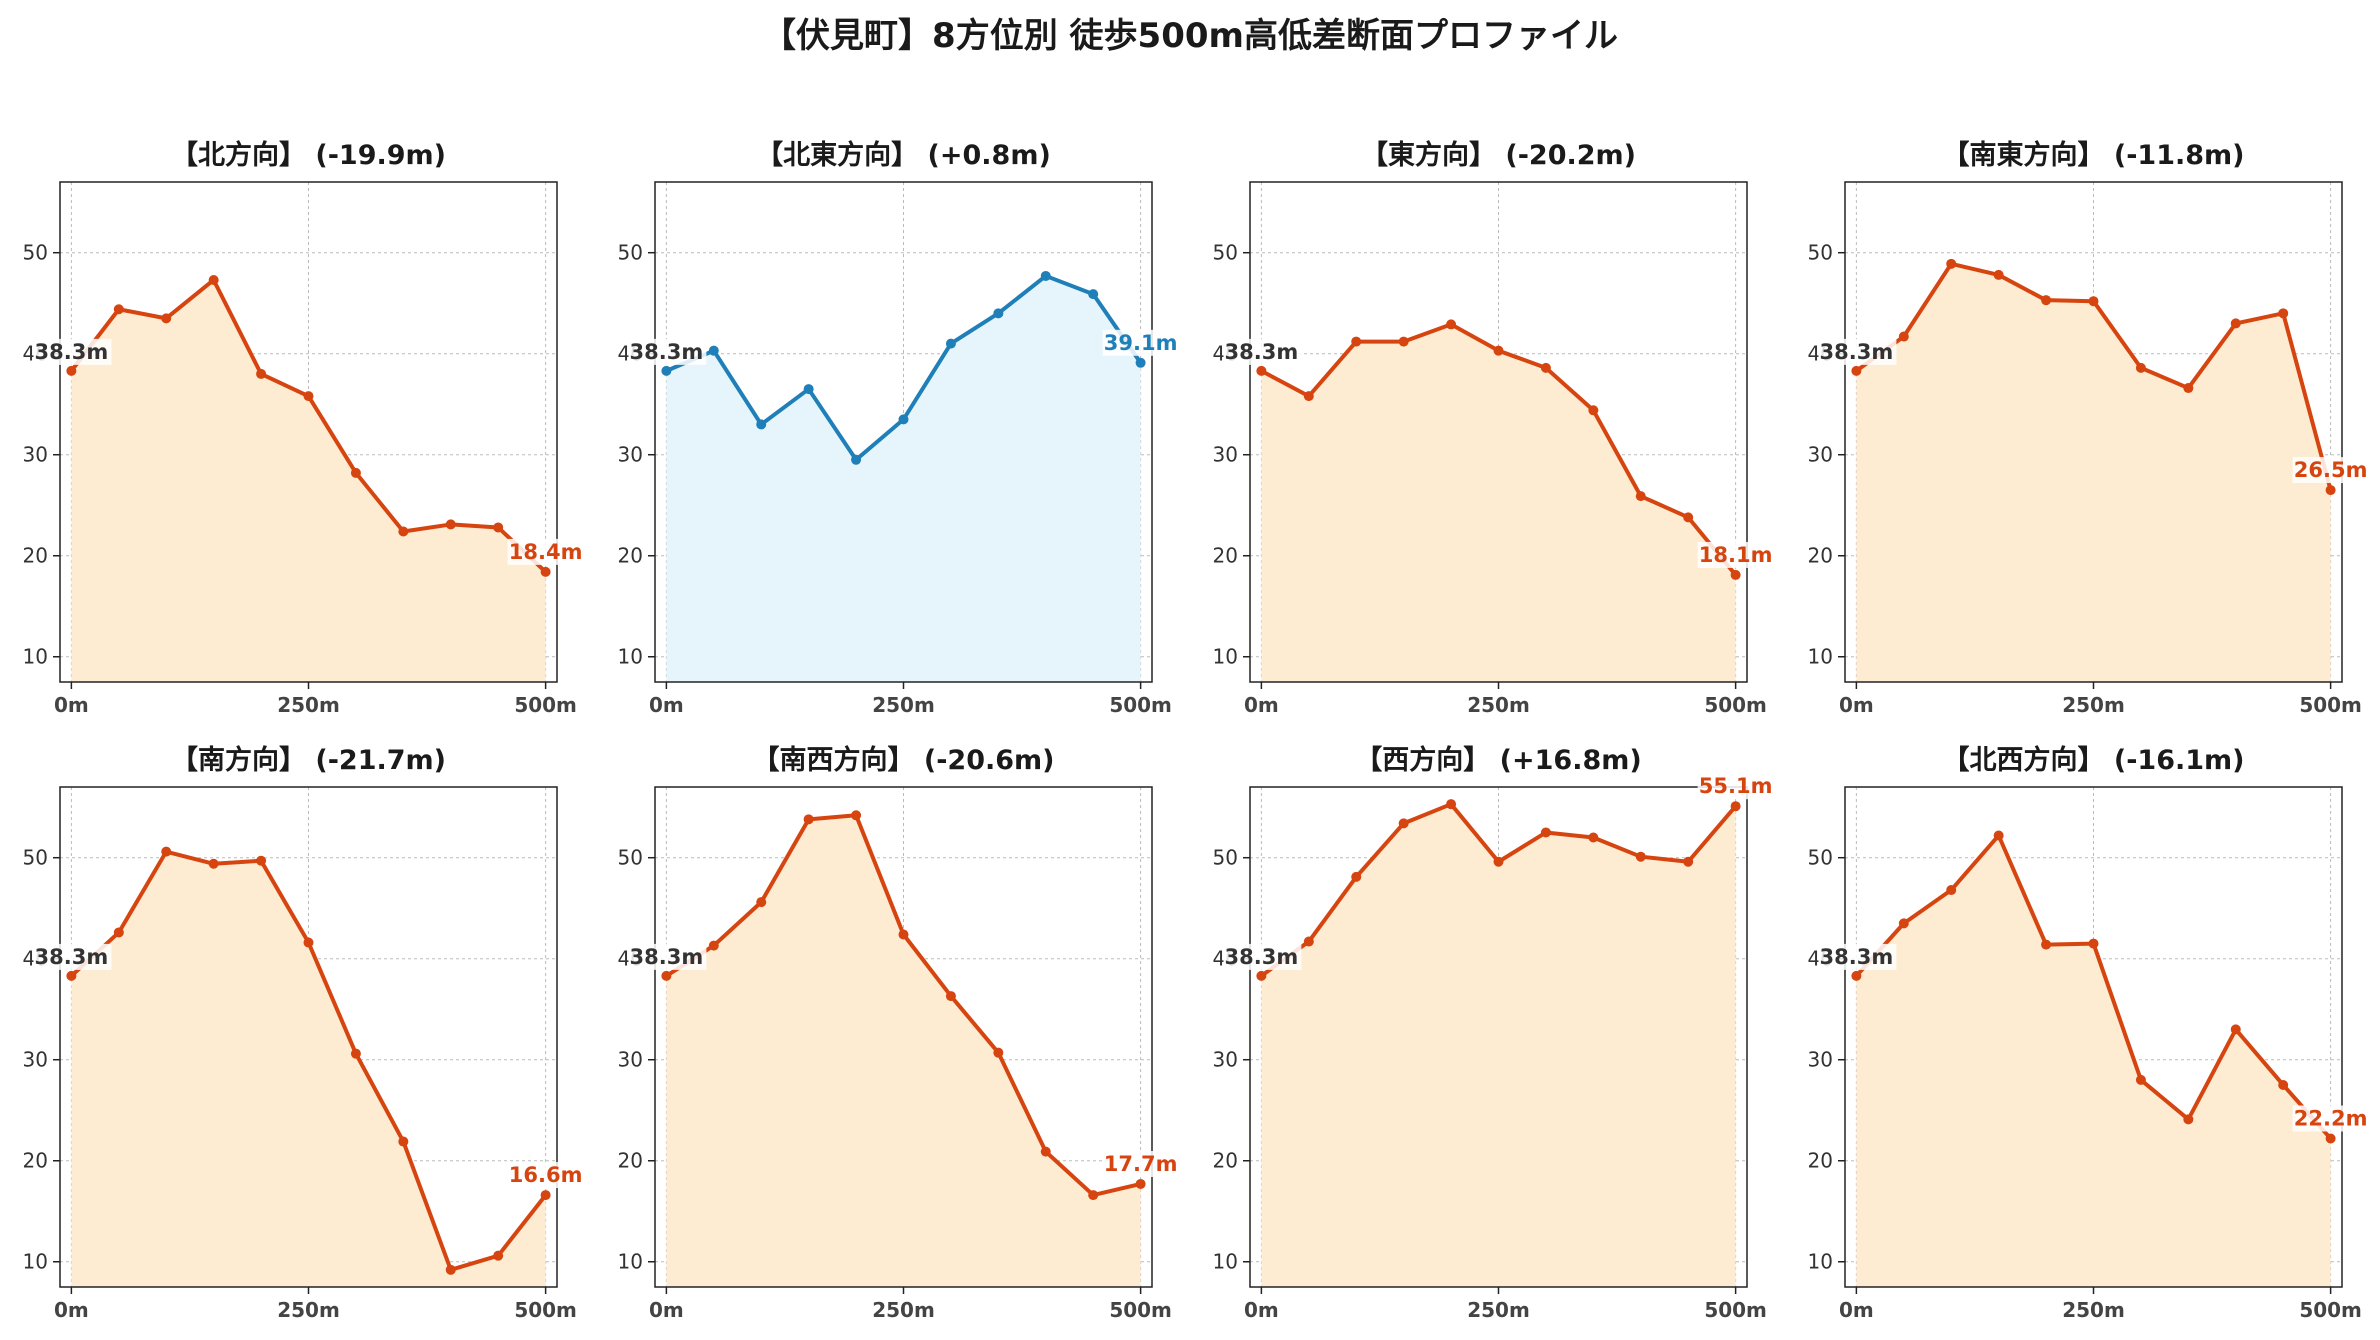 The width and height of the screenshot is (2380, 1340). Describe the element at coordinates (2093, 155) in the screenshot. I see `subplot-title: 【南東方向】 (-11.8m)` at that location.